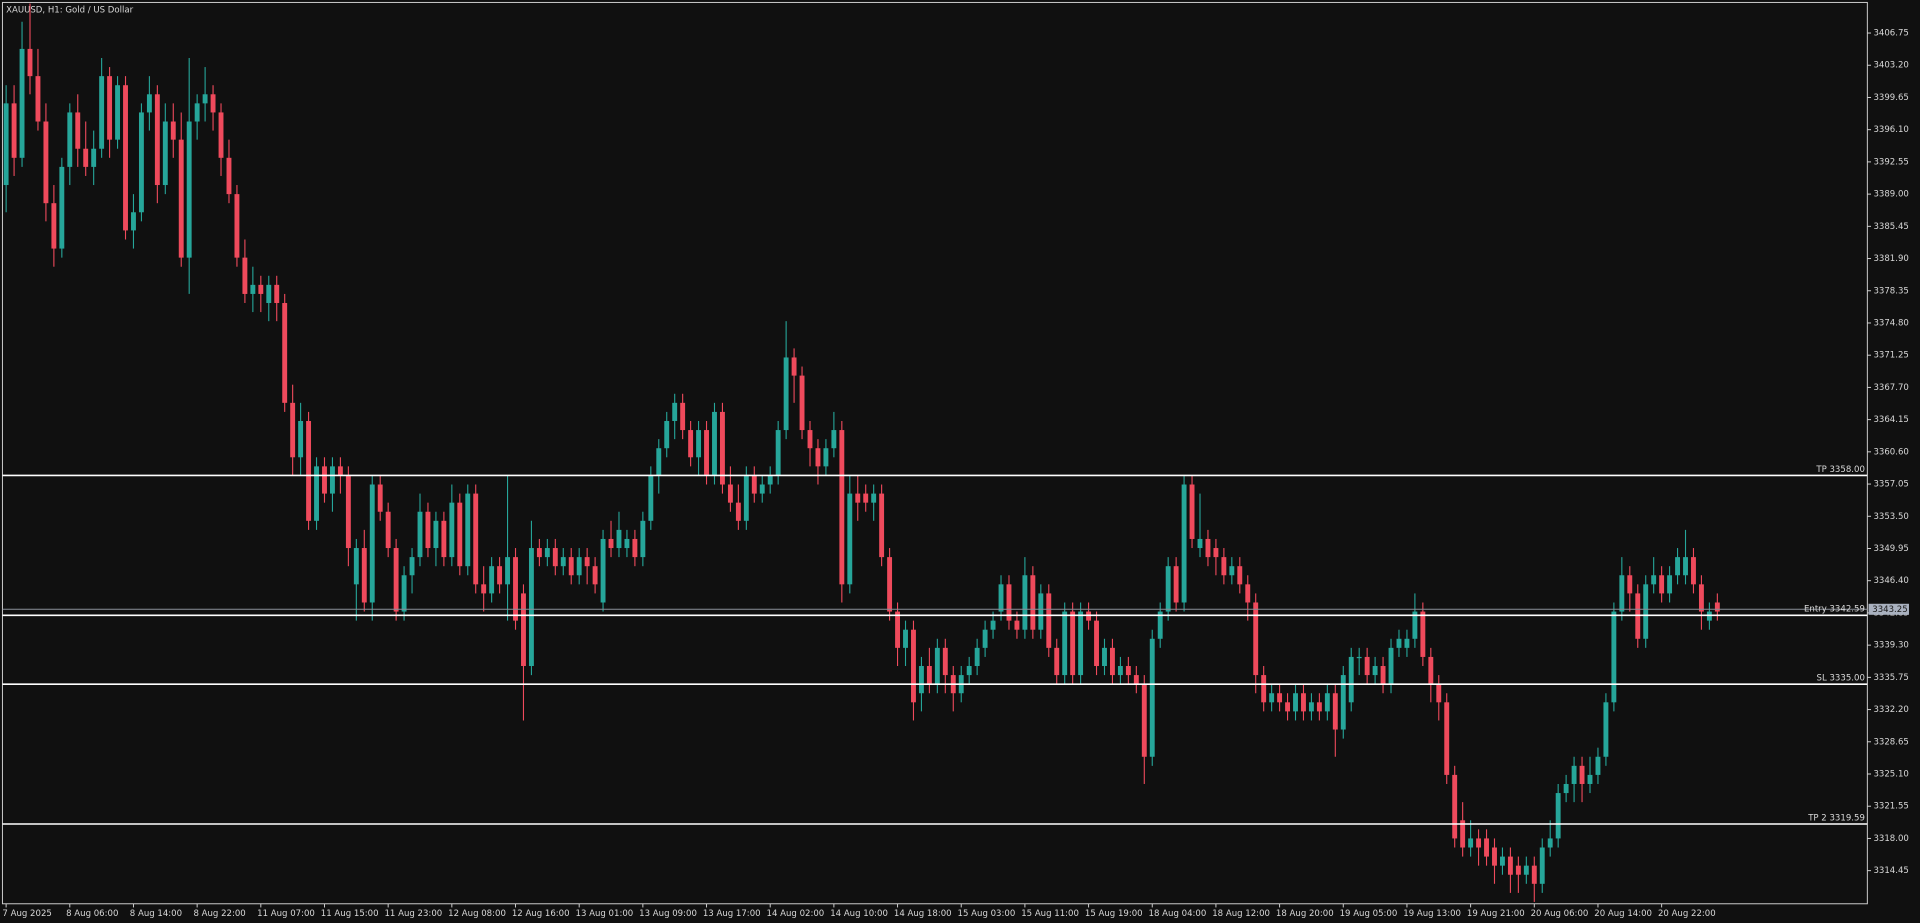 Image resolution: width=1920 pixels, height=923 pixels. I want to click on y-tick-label: 3314.45, so click(1890, 871).